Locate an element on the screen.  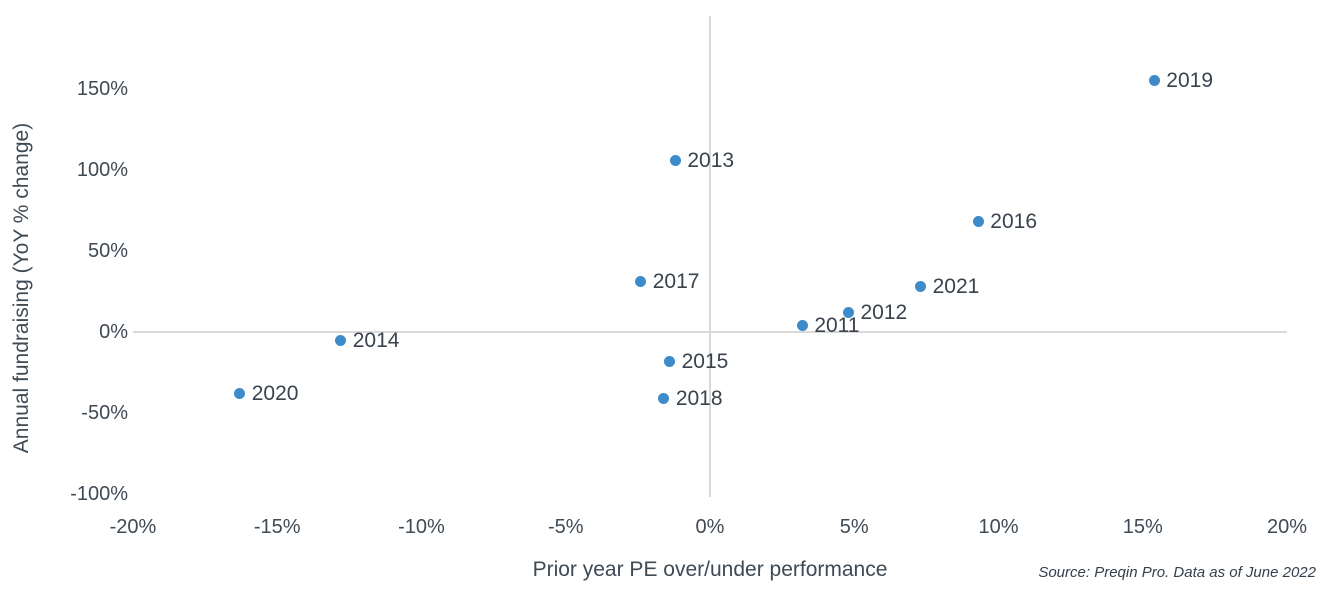
y-axis-tick-label: -50% is located at coordinates (104, 413).